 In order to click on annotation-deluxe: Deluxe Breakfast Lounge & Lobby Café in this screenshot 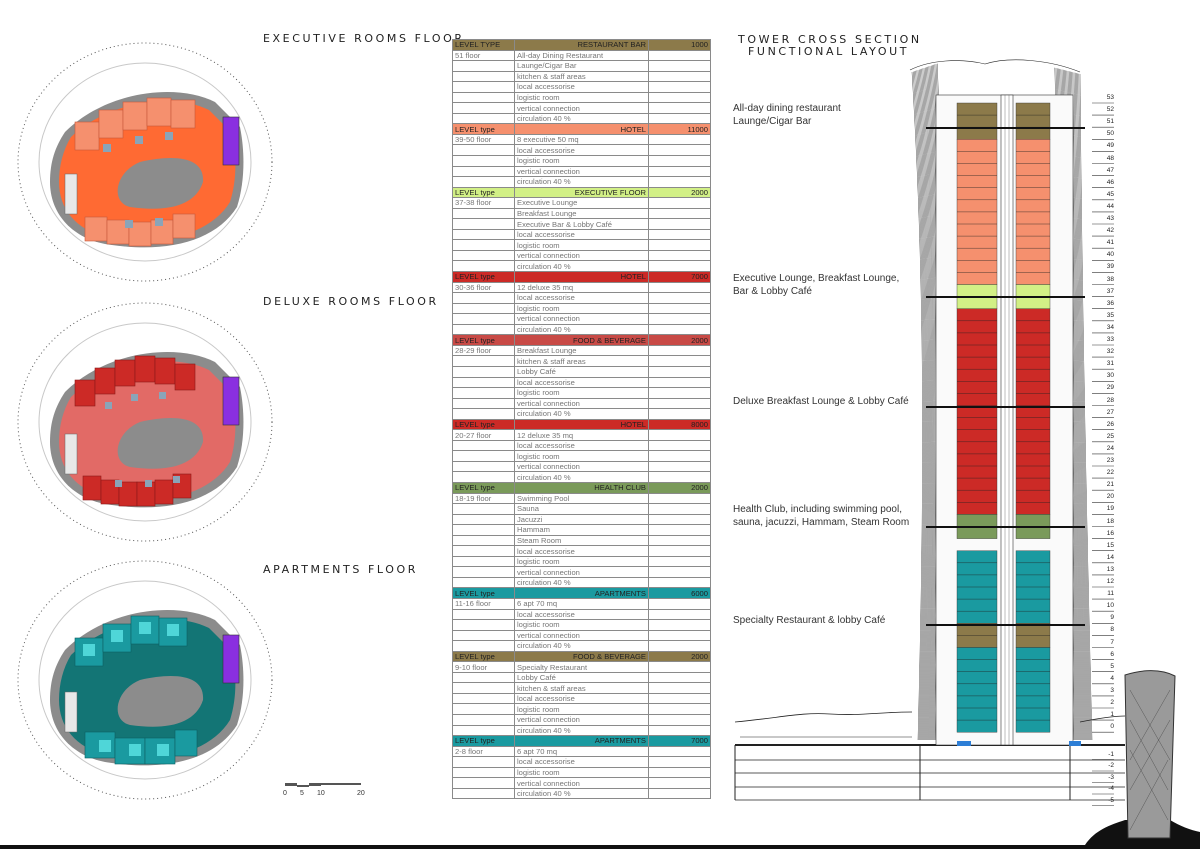, I will do `click(821, 401)`.